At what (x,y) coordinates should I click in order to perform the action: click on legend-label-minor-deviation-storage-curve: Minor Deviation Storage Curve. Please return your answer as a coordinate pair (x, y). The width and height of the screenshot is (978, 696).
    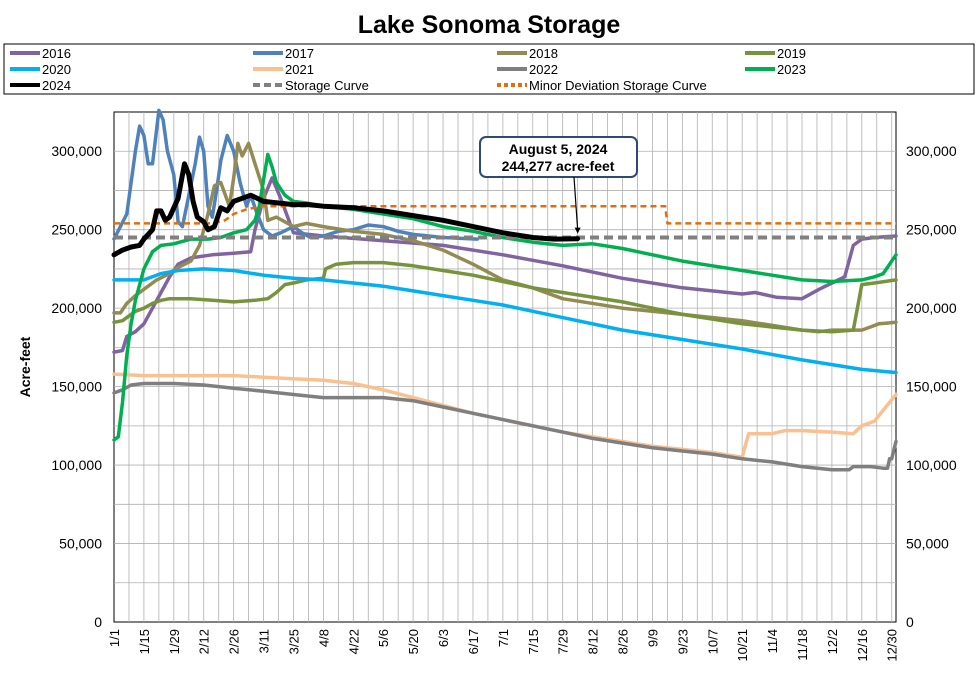
    Looking at the image, I should click on (618, 85).